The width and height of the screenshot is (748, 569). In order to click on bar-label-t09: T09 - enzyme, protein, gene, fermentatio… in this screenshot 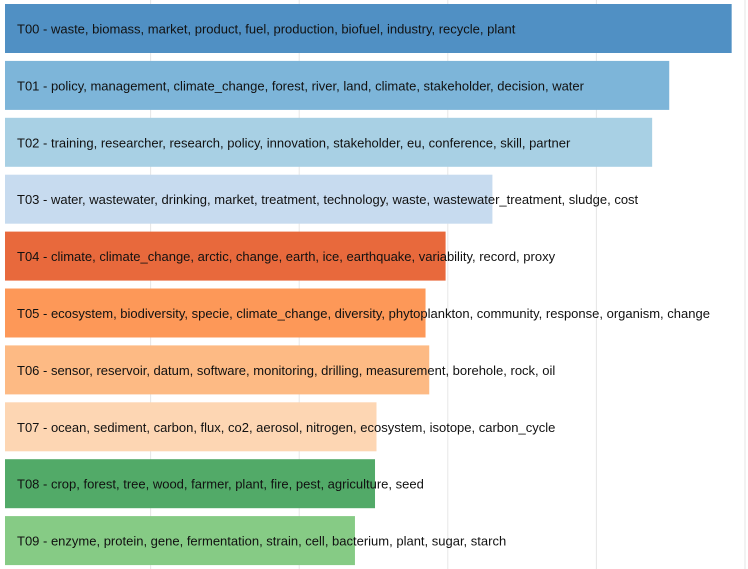, I will do `click(261, 541)`.